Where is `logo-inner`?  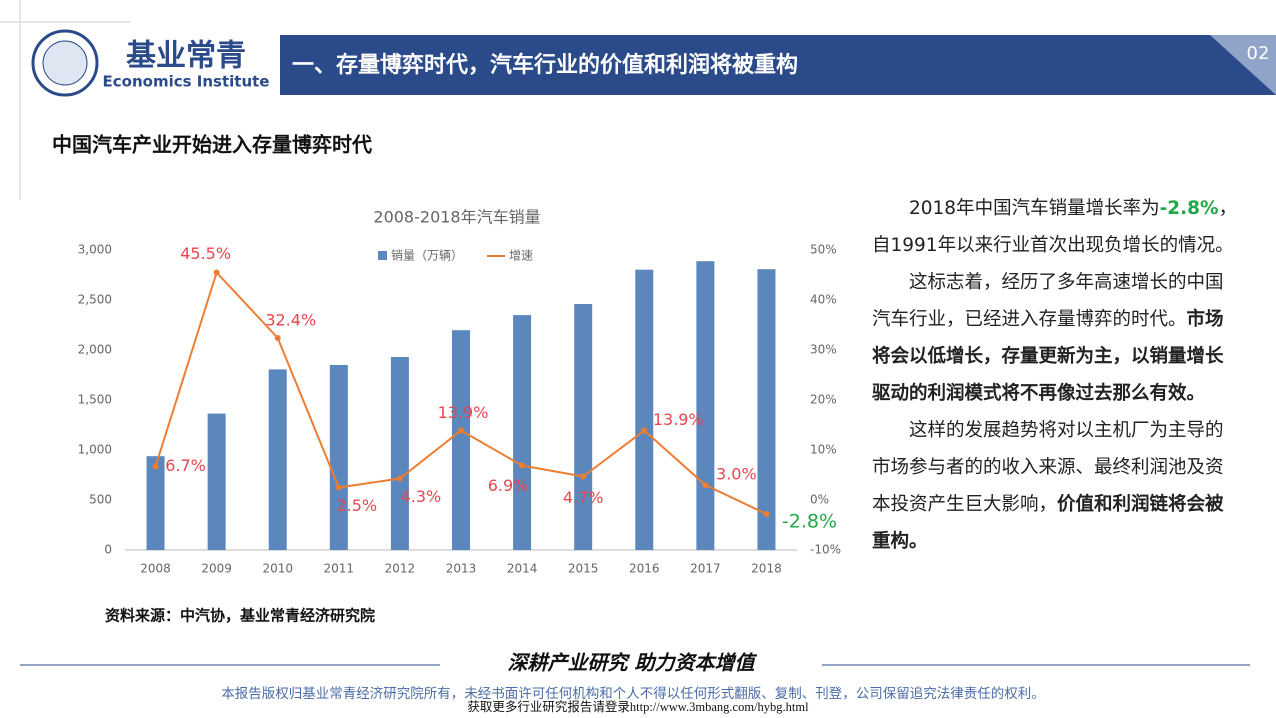
logo-inner is located at coordinates (65, 63).